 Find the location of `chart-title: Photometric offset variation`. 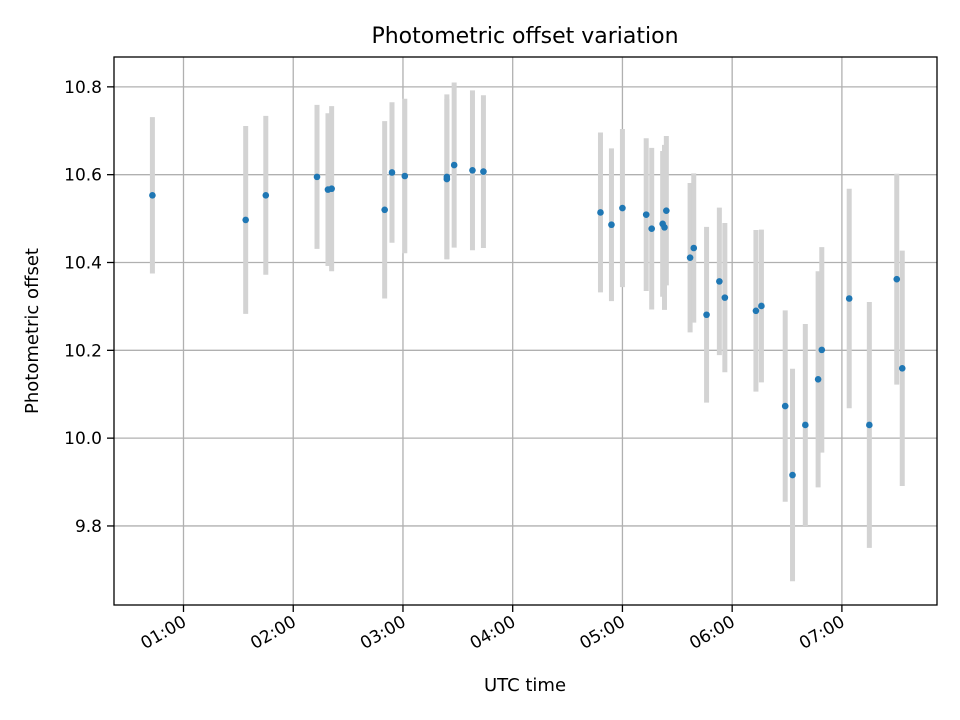

chart-title: Photometric offset variation is located at coordinates (524, 36).